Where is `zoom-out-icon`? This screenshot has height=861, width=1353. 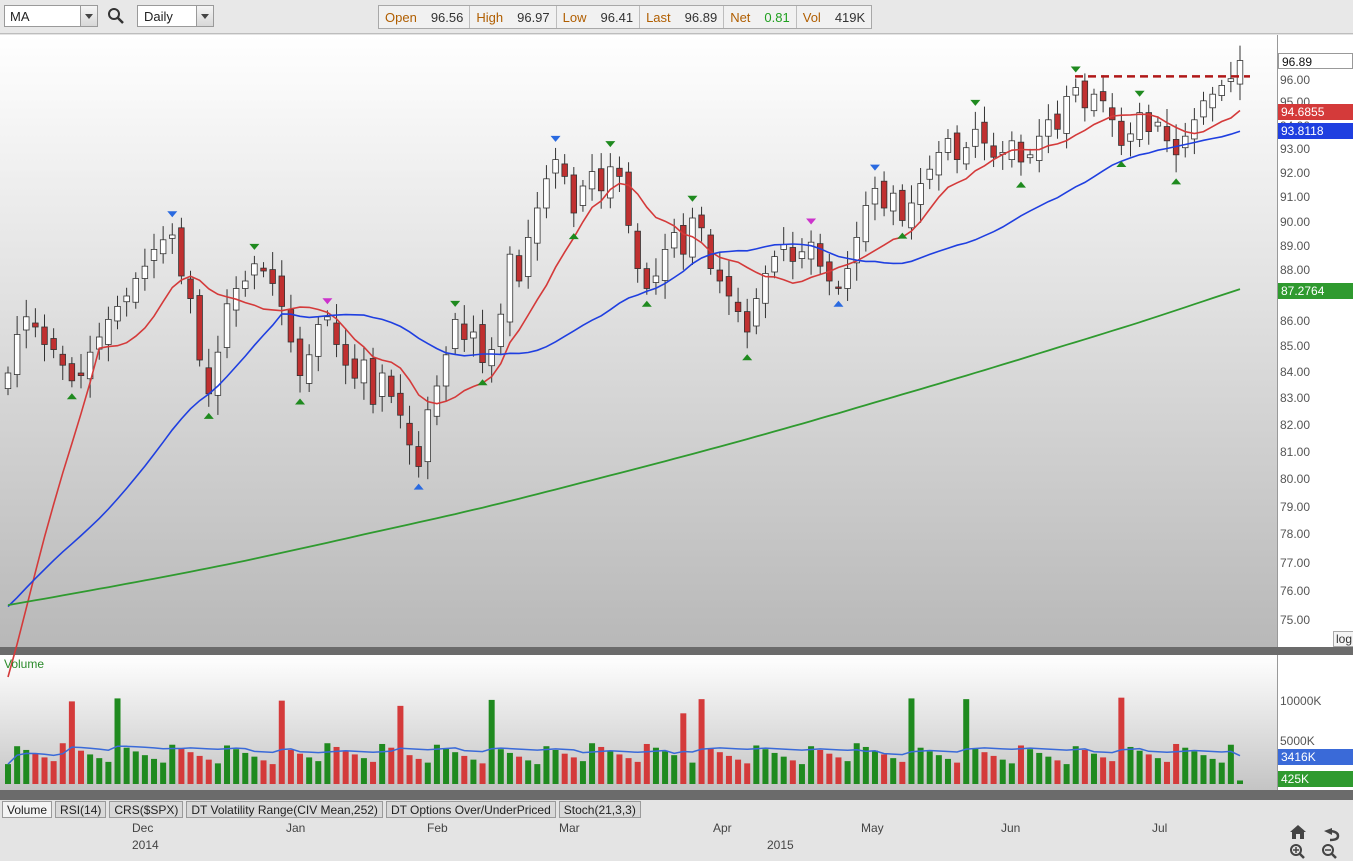
zoom-out-icon is located at coordinates (1329, 851).